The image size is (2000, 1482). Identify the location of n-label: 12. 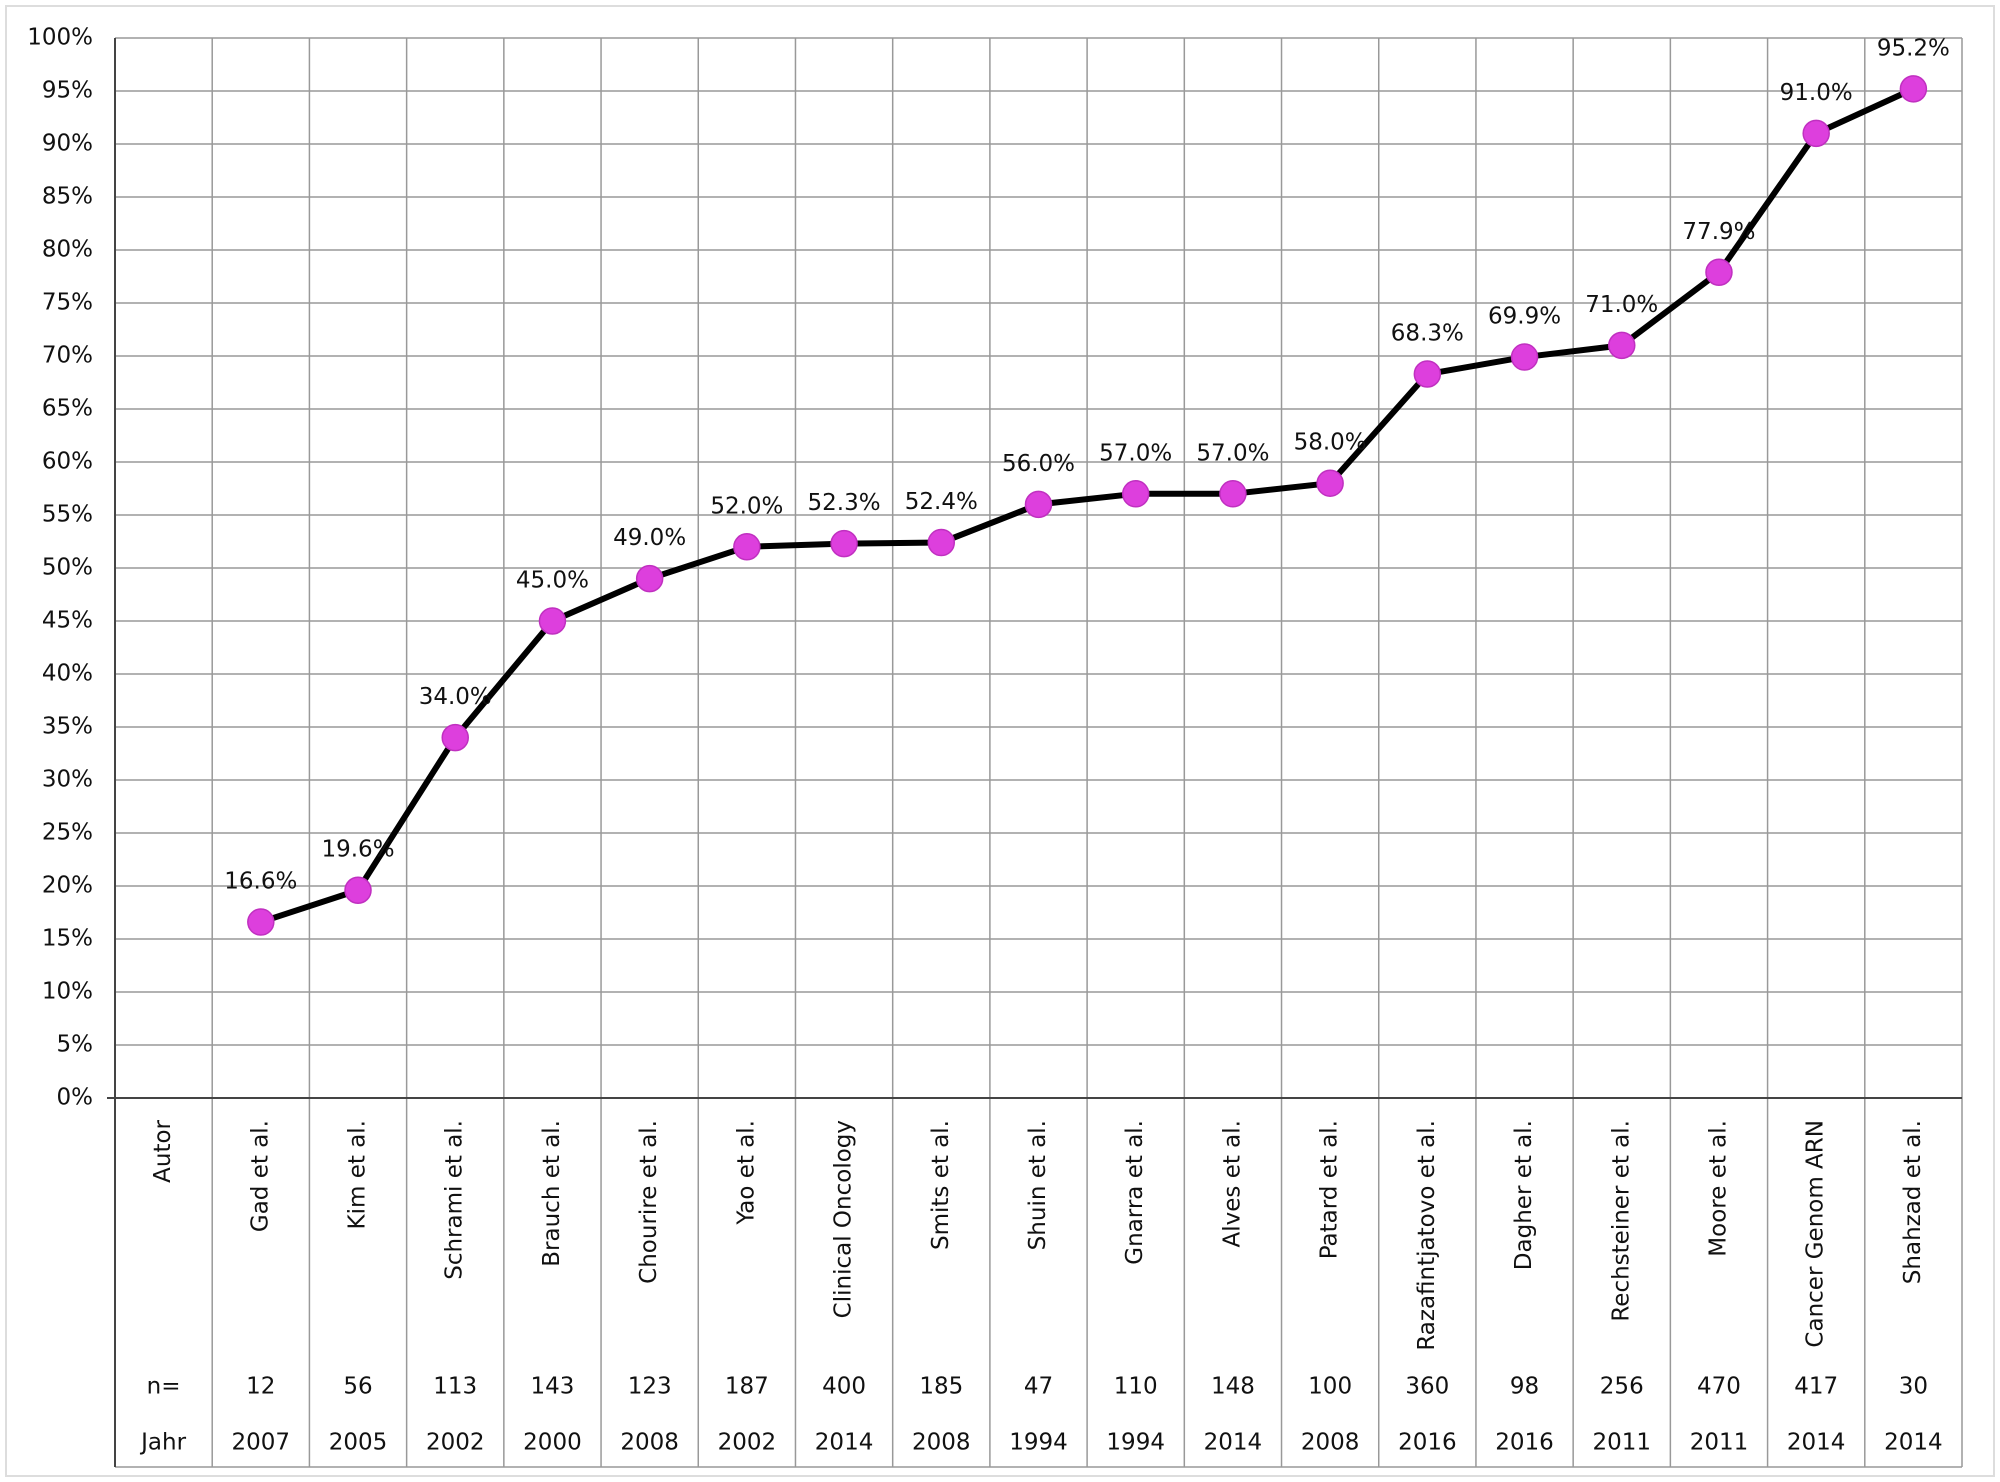
(260, 1387).